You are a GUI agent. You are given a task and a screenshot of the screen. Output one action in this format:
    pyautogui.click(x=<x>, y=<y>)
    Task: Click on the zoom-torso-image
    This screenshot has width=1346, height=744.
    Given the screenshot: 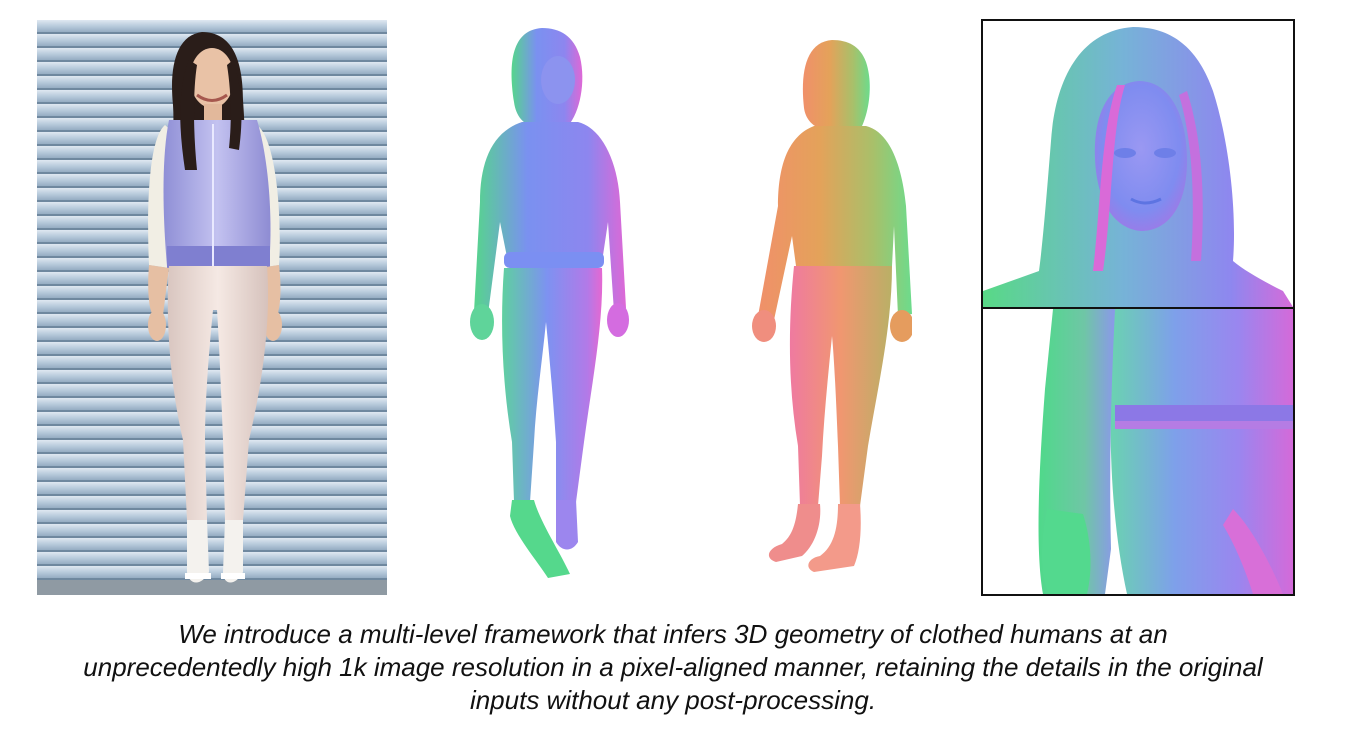 What is the action you would take?
    pyautogui.click(x=1138, y=451)
    